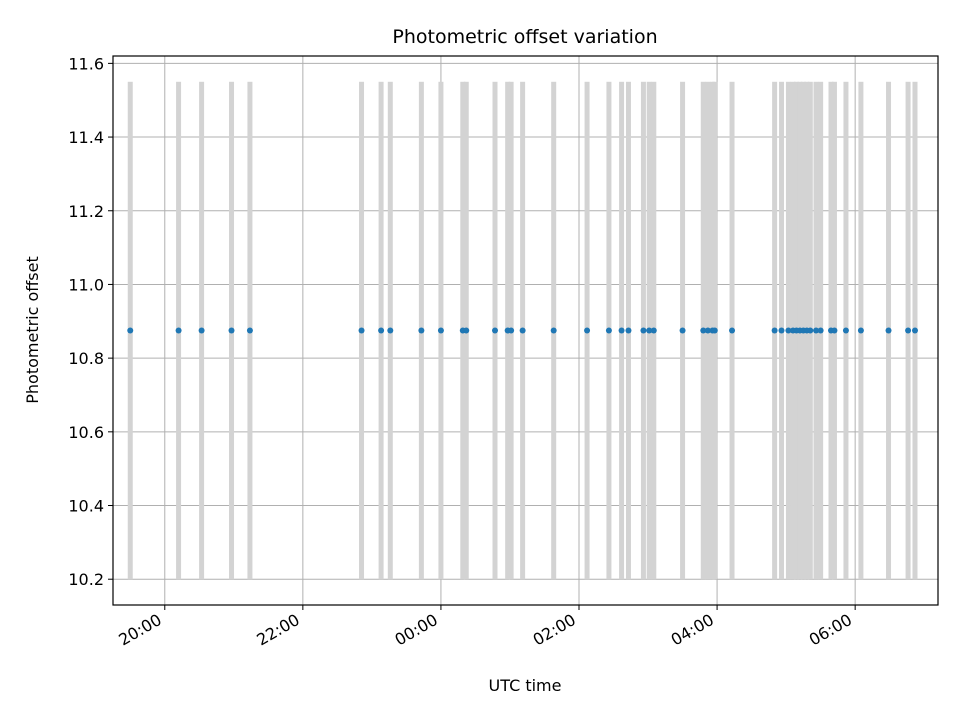  Describe the element at coordinates (139, 630) in the screenshot. I see `x-tick-label: 20:00` at that location.